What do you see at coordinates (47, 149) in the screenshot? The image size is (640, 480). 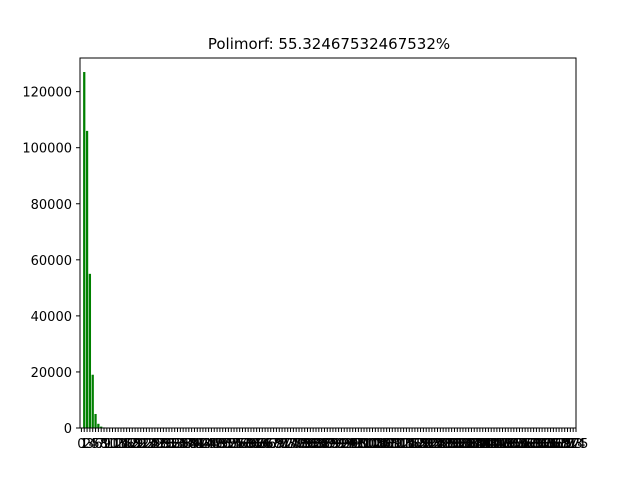 I see `y-tick-label: 100000` at bounding box center [47, 149].